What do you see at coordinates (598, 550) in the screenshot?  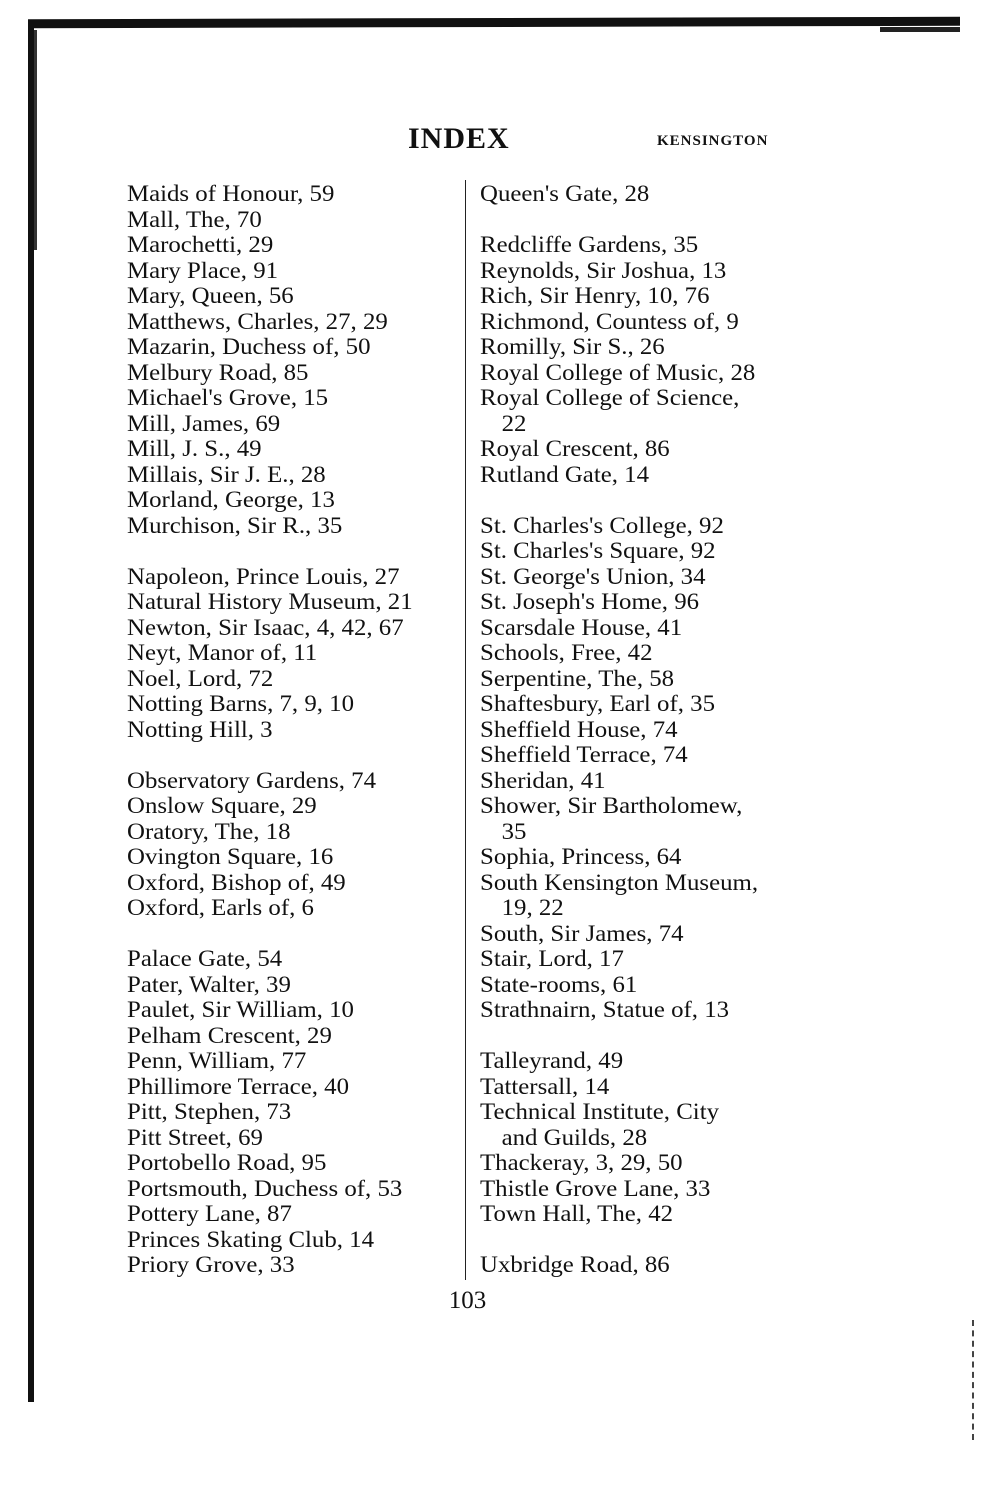 I see `index-entry: St. Charles's Square, 92` at bounding box center [598, 550].